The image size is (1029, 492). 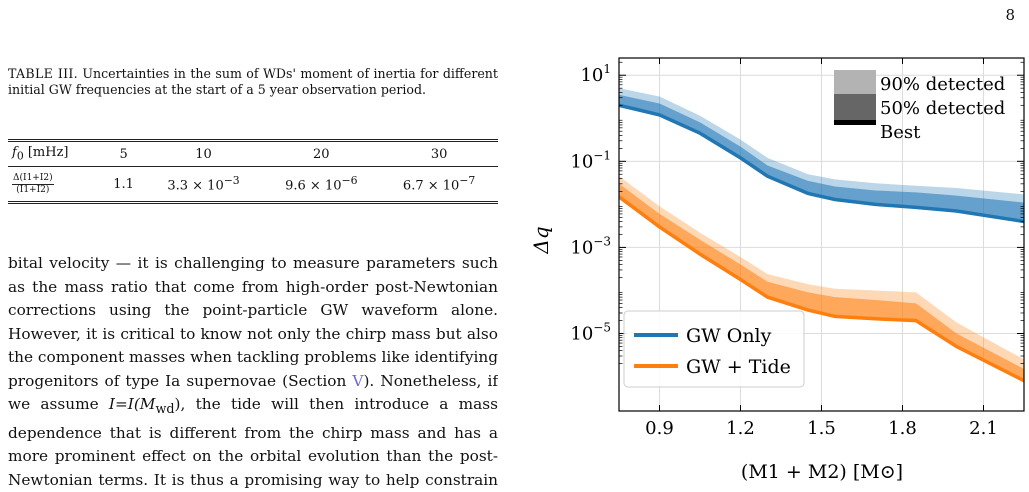 What do you see at coordinates (1010, 15) in the screenshot?
I see `page-number: 8` at bounding box center [1010, 15].